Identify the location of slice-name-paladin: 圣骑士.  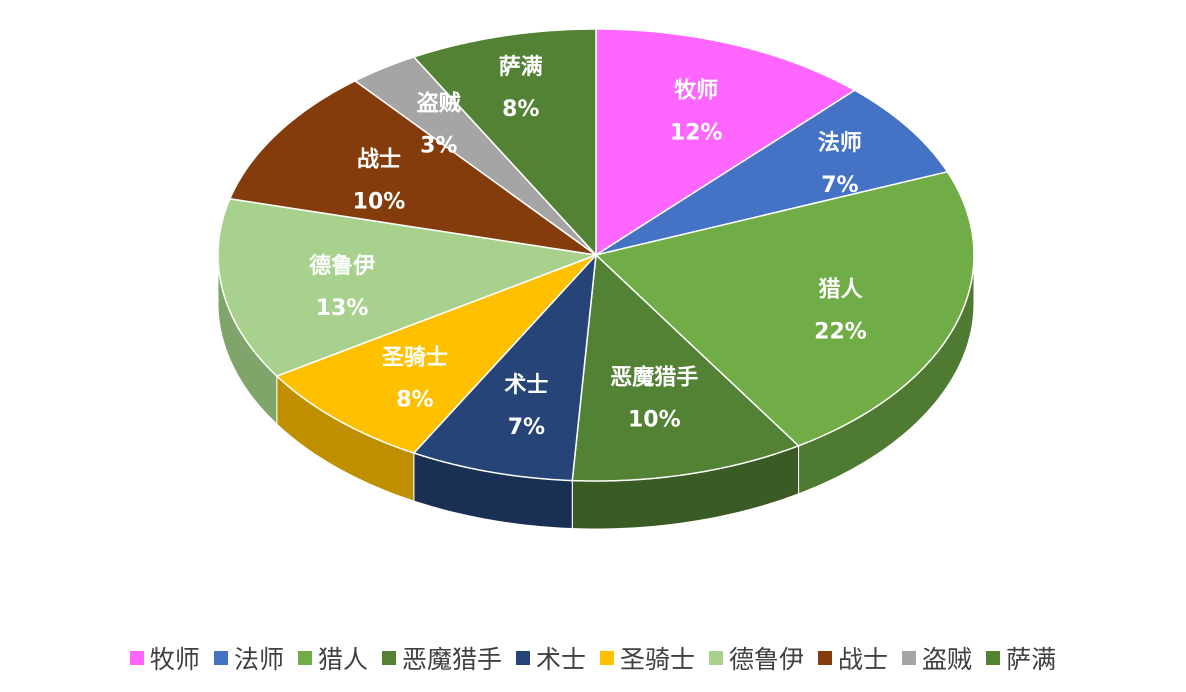
(415, 357).